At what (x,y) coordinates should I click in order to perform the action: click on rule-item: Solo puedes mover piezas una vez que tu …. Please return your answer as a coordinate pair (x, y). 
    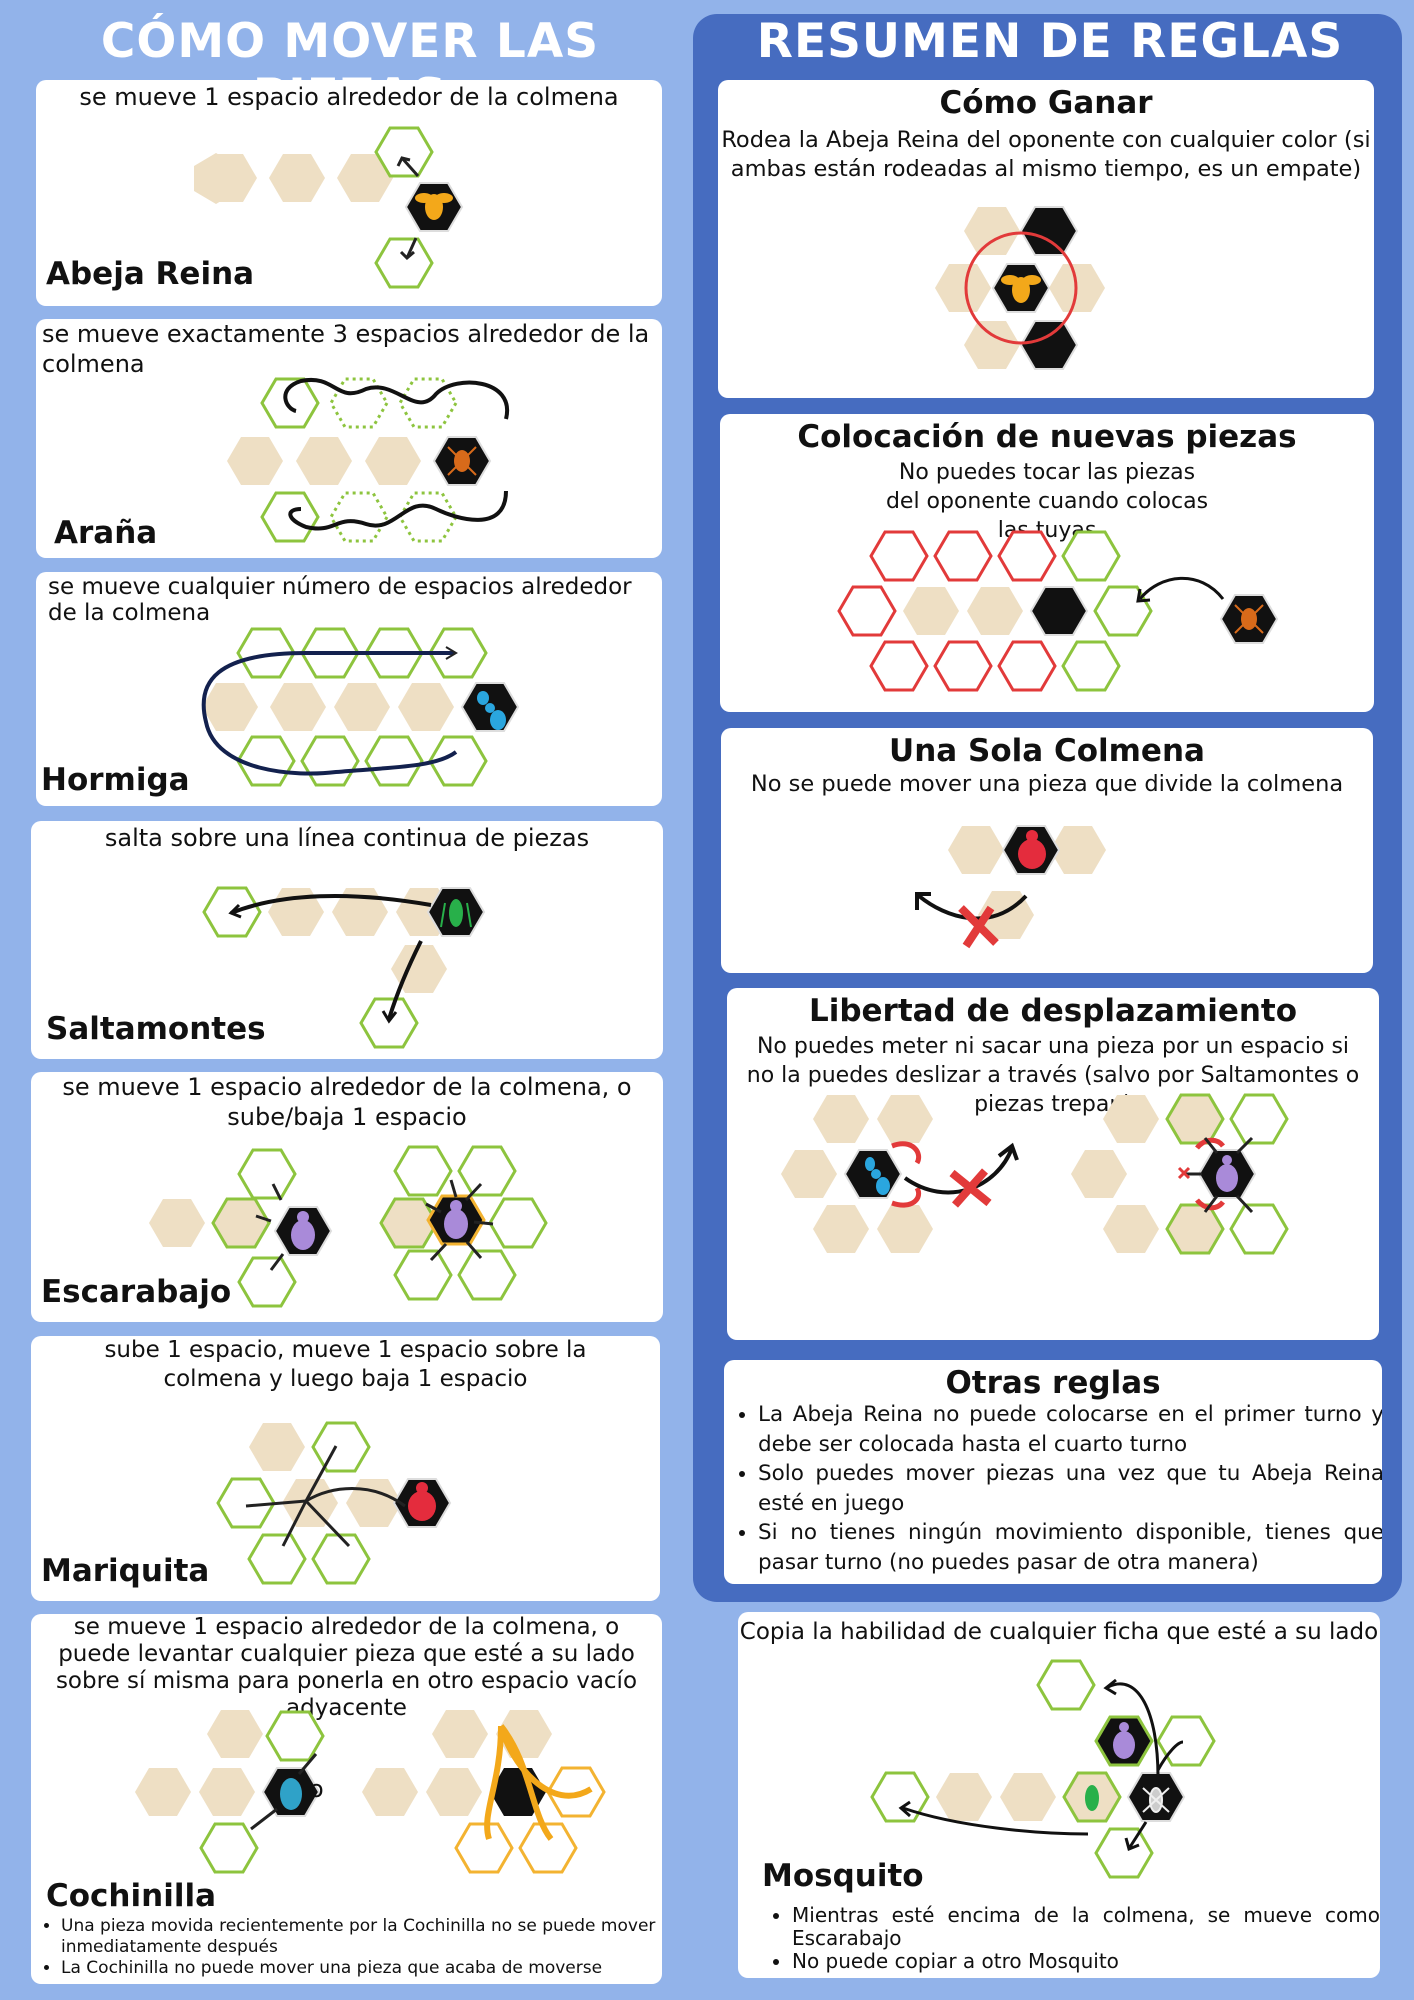
    Looking at the image, I should click on (1070, 1488).